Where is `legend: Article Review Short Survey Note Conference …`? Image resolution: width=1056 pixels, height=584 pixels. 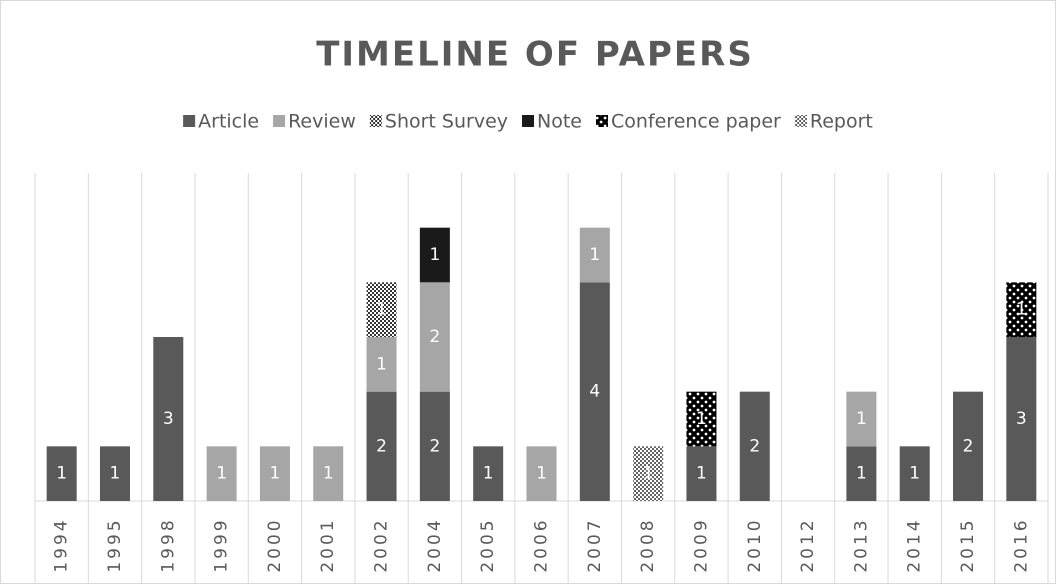 legend: Article Review Short Survey Note Conference … is located at coordinates (528, 122).